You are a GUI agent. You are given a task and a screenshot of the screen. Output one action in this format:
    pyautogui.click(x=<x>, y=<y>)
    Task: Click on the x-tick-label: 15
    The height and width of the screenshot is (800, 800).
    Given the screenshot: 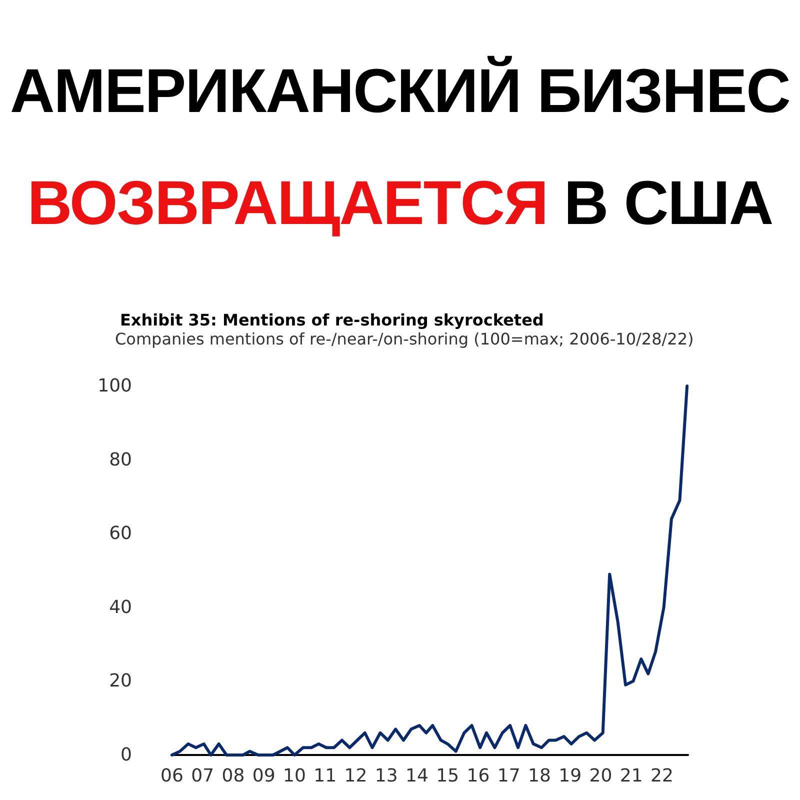 What is the action you would take?
    pyautogui.click(x=448, y=776)
    